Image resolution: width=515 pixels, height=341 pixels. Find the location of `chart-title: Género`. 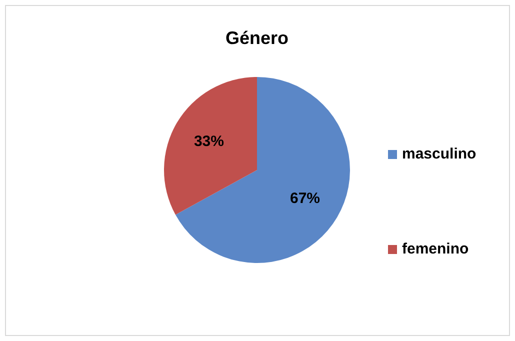

chart-title: Género is located at coordinates (257, 38).